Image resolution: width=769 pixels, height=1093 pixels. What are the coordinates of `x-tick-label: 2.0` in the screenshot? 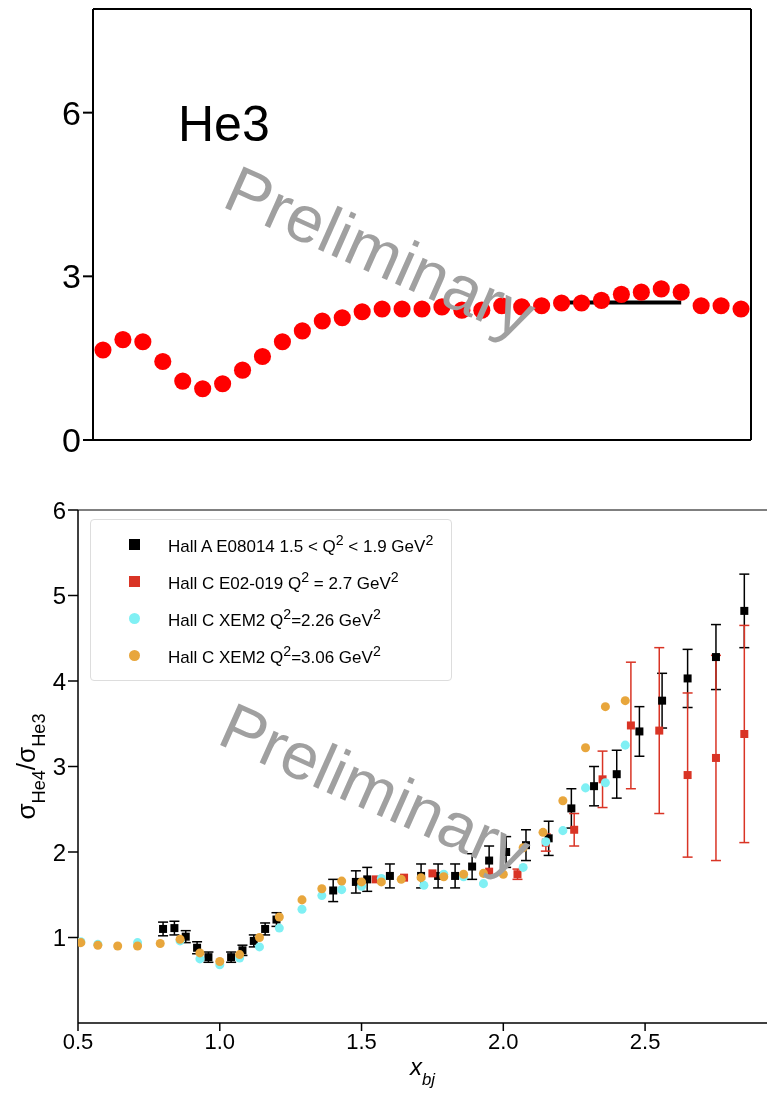 It's located at (503, 1041).